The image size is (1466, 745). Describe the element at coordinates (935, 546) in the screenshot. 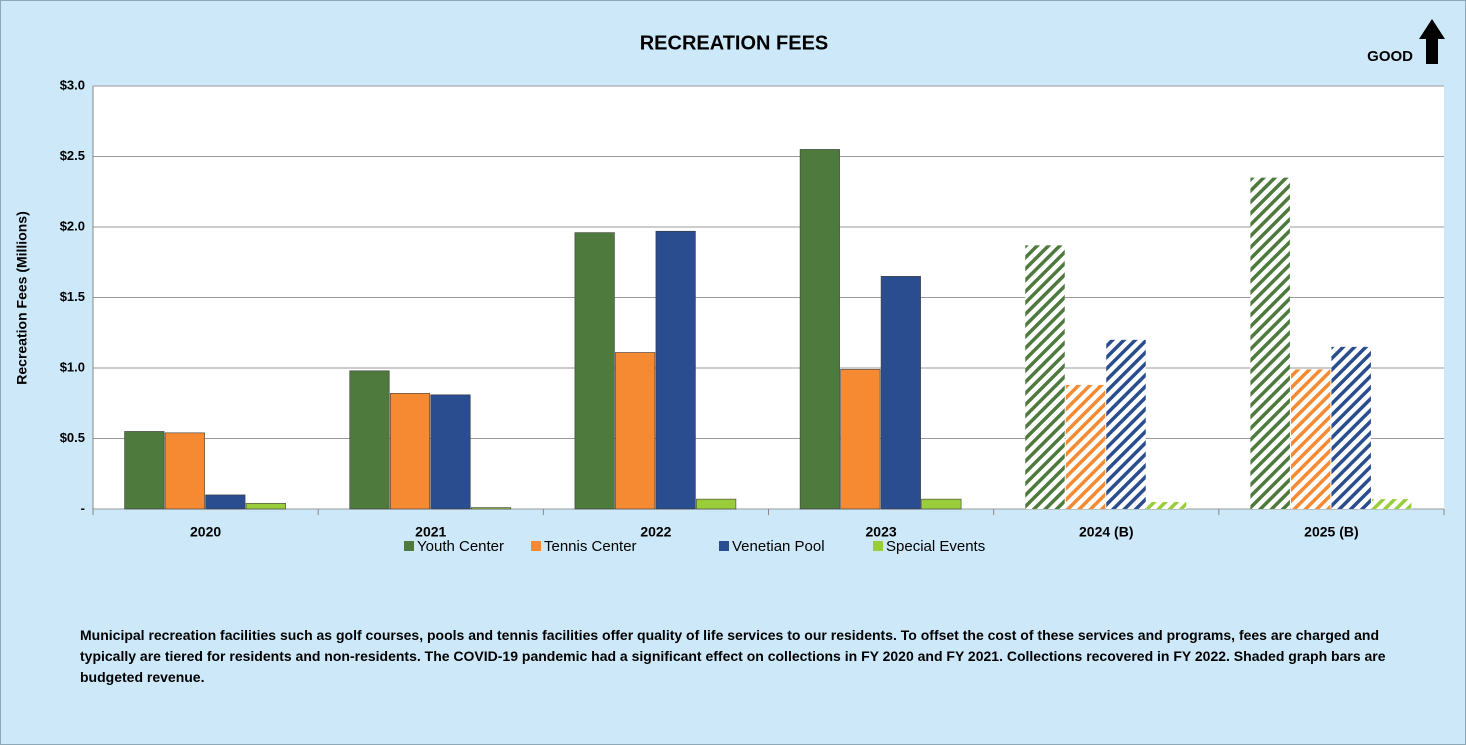

I see `legend-label: Special Events` at that location.